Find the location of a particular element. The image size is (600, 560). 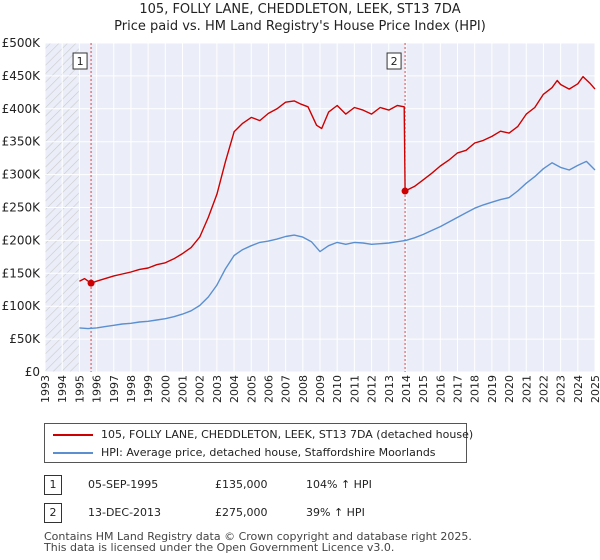

x-tick-label: 1997 is located at coordinates (114, 389).